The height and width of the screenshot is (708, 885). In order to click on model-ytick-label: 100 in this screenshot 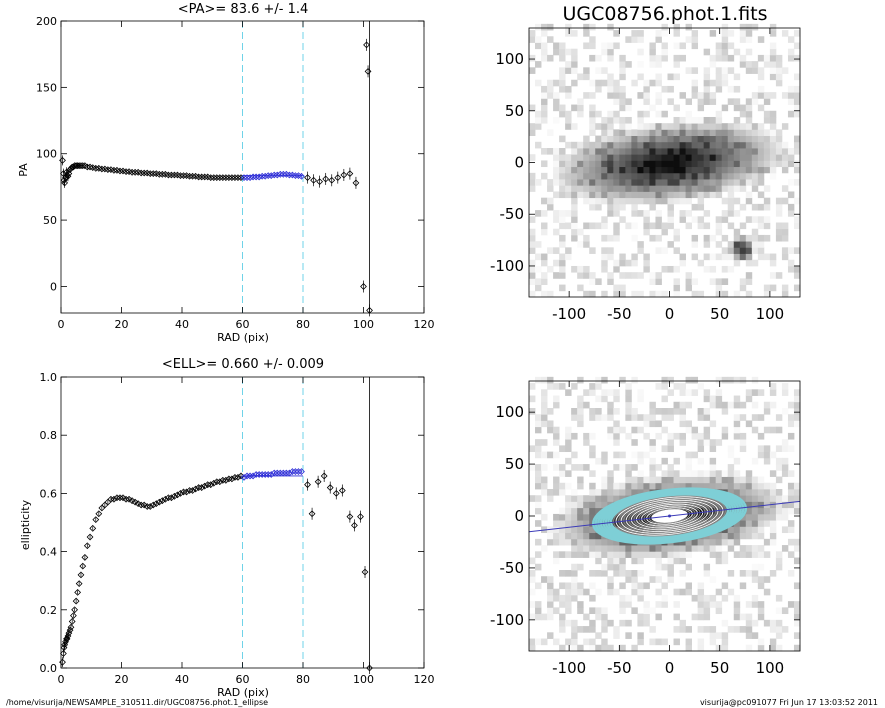, I will do `click(509, 412)`.